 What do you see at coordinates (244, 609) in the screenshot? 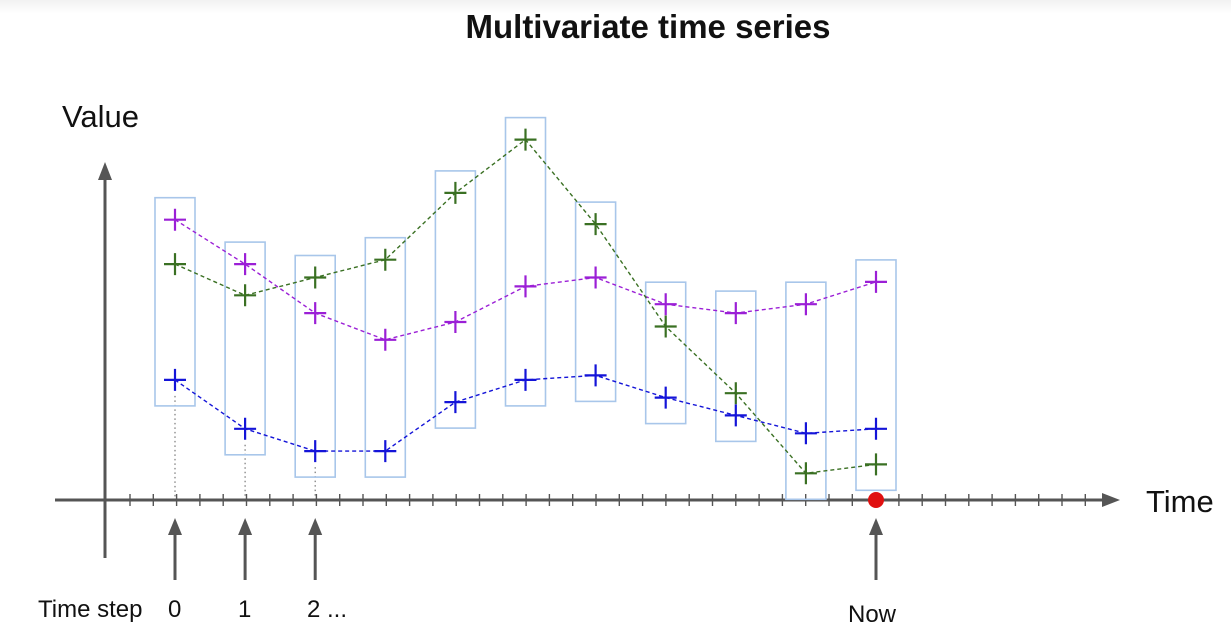
I see `time-step-1-label: 1` at bounding box center [244, 609].